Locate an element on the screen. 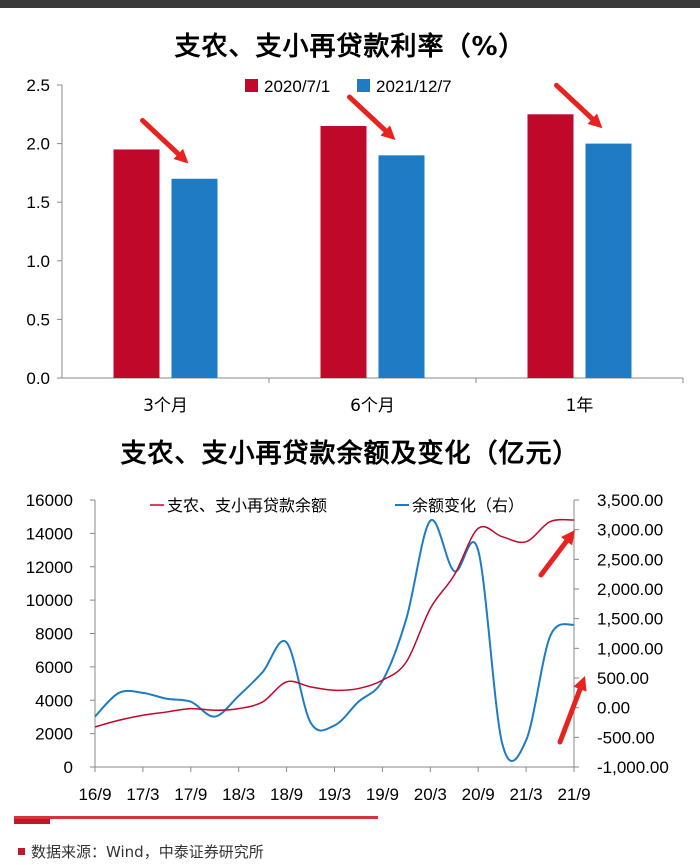 The width and height of the screenshot is (700, 865). y-right-tick-label: 3,500.00 is located at coordinates (630, 500).